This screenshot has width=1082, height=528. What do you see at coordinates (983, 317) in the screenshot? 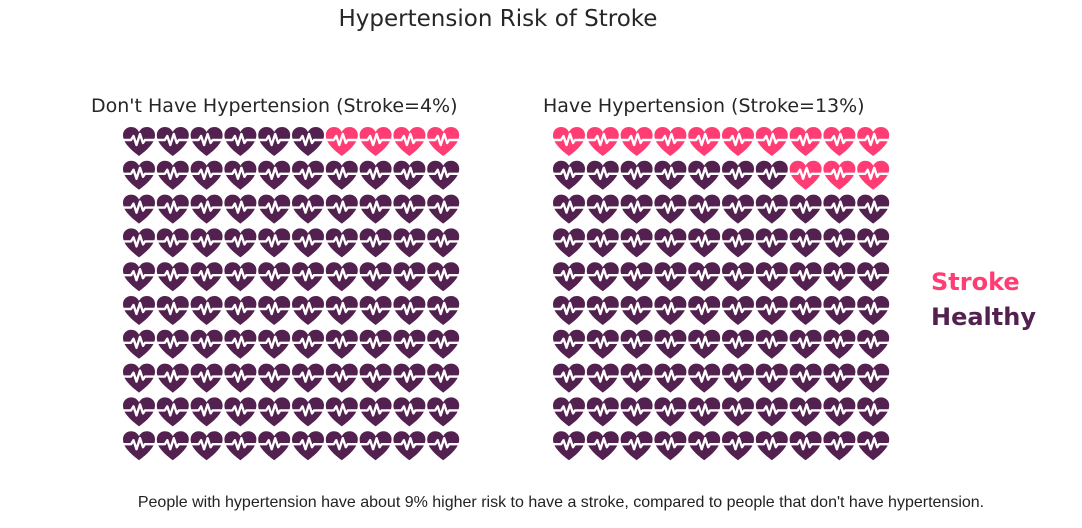
I see `legend-healthy: Healthy` at bounding box center [983, 317].